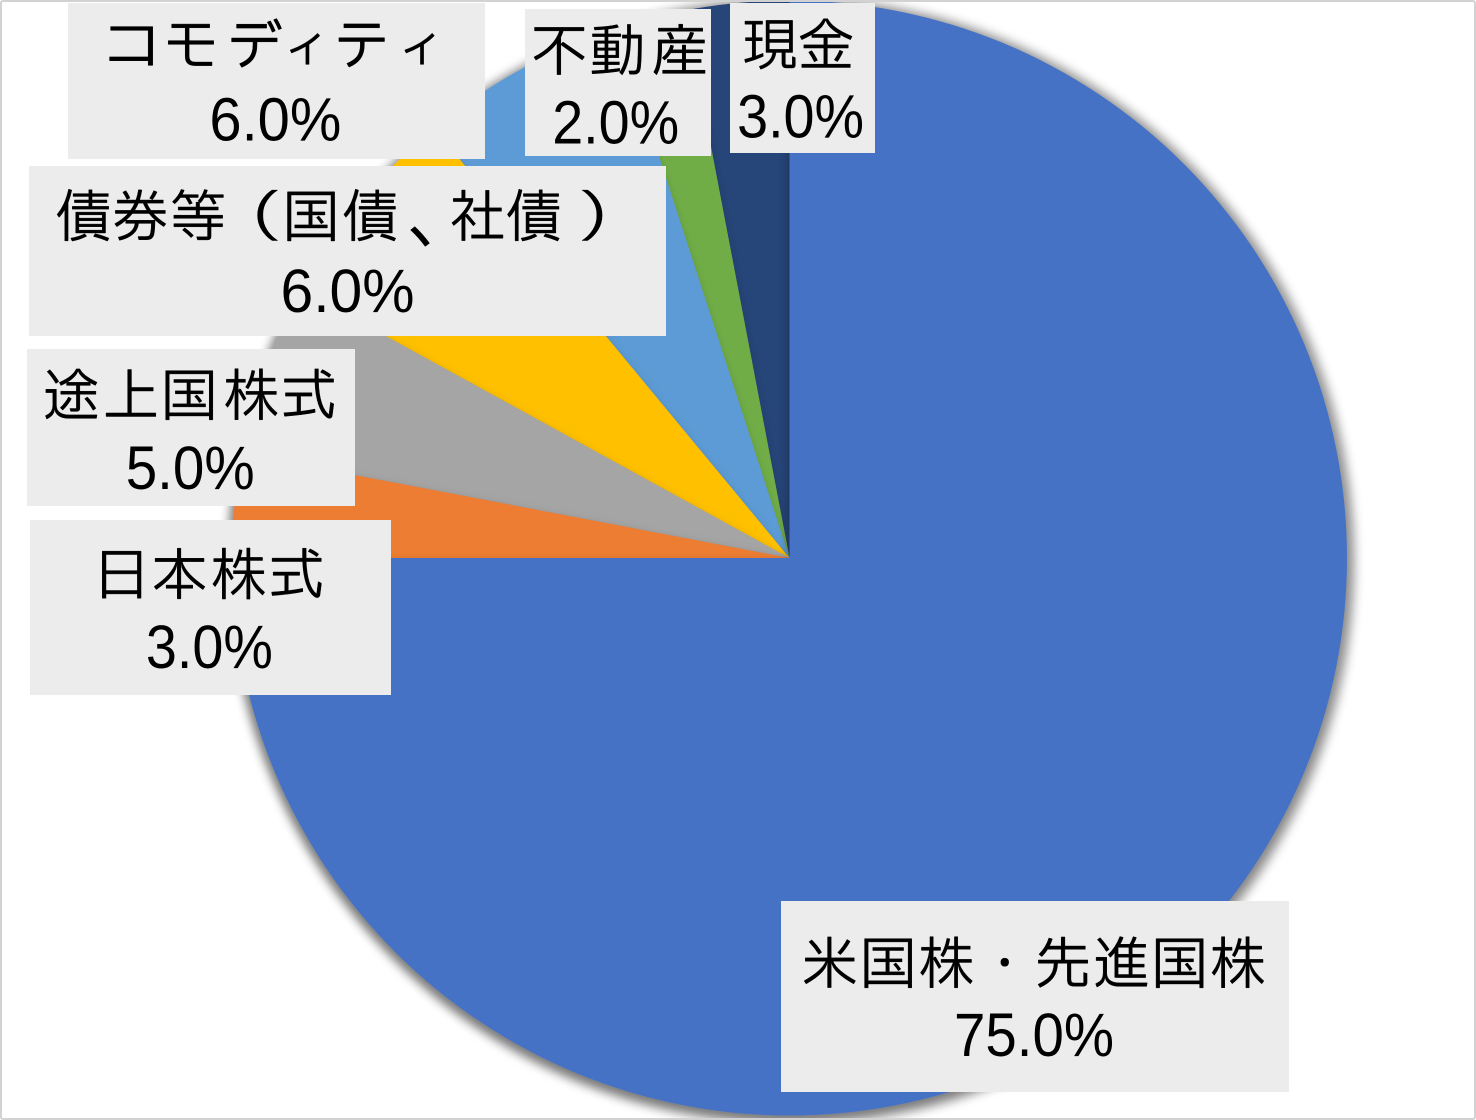 The height and width of the screenshot is (1120, 1476). What do you see at coordinates (1034, 1035) in the screenshot?
I see `svg-text: 75.0%` at bounding box center [1034, 1035].